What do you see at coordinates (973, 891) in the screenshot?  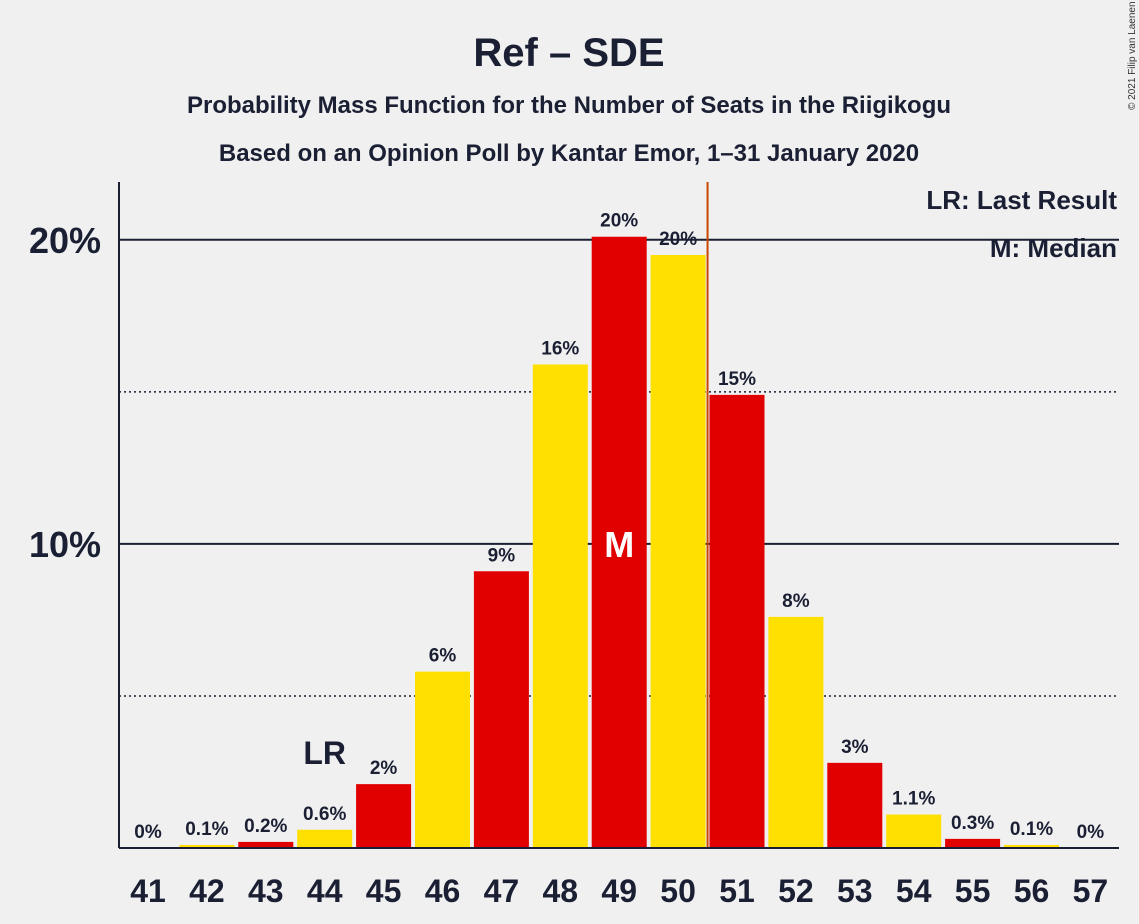 I see `x-tick-label: 55` at bounding box center [973, 891].